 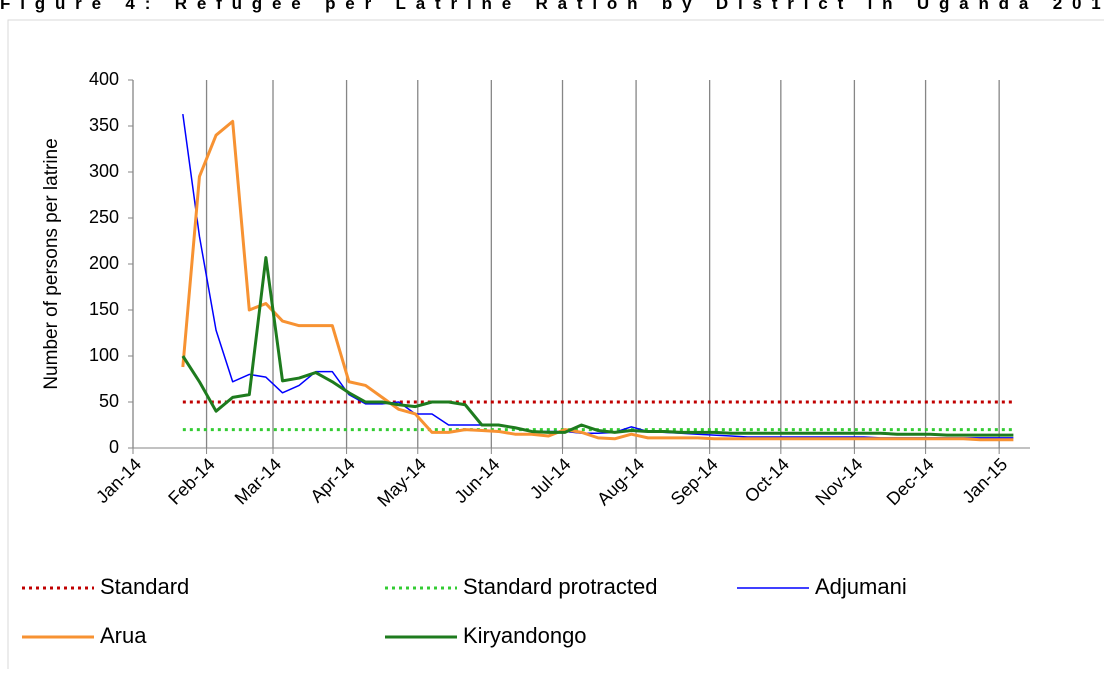 I want to click on y-tick-label: 50, so click(x=109, y=401).